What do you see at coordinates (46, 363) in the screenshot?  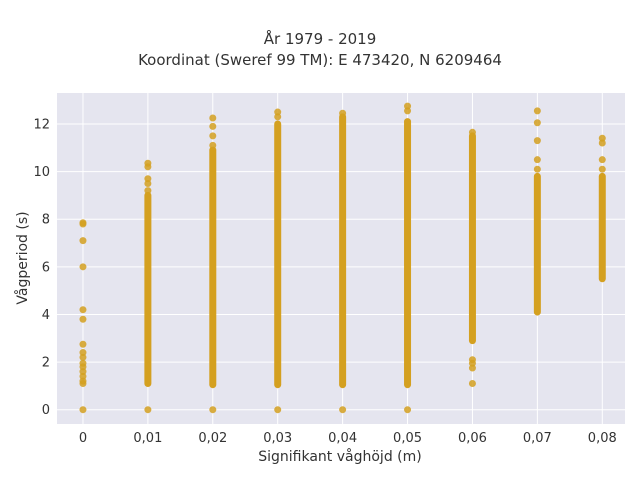 I see `y-tick-label: 2` at bounding box center [46, 363].